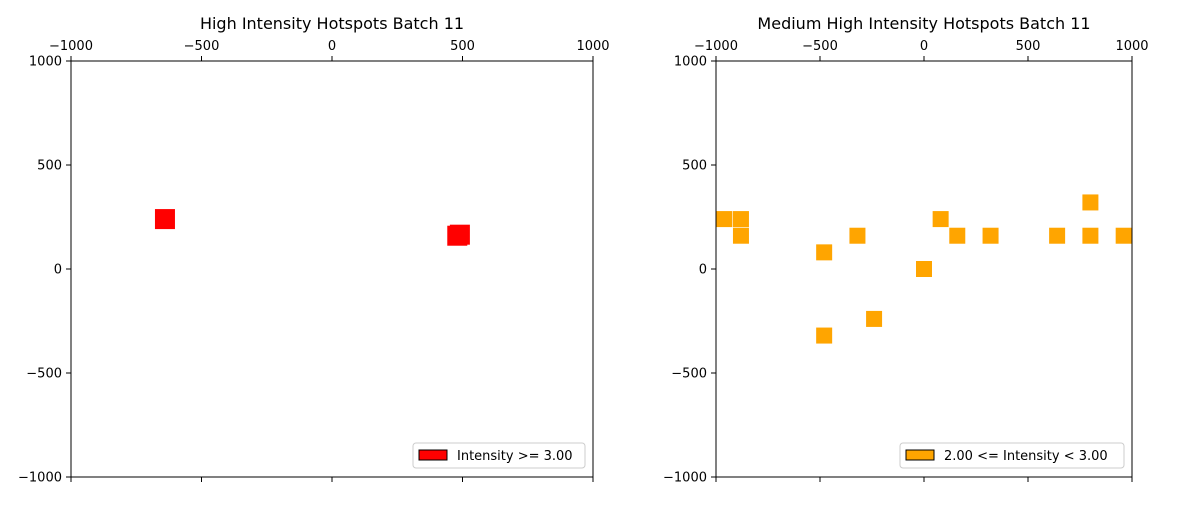 The image size is (1200, 505). What do you see at coordinates (923, 23) in the screenshot?
I see `chart-title: Medium High Intensity Hotspots Batch 11` at bounding box center [923, 23].